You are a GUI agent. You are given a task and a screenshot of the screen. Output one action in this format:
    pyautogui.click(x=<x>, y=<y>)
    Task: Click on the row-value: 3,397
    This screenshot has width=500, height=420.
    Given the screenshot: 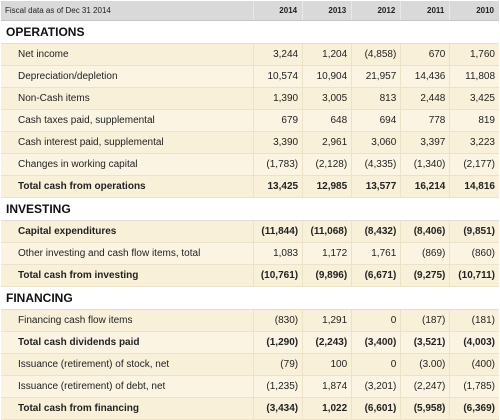 What is the action you would take?
    pyautogui.click(x=425, y=142)
    